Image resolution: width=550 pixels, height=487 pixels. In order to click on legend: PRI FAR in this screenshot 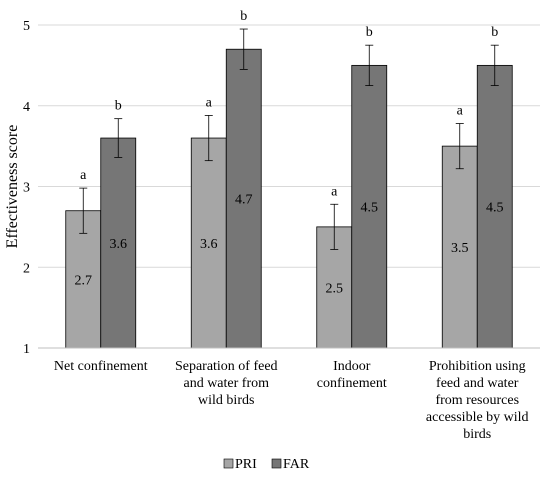, I will do `click(266, 464)`.